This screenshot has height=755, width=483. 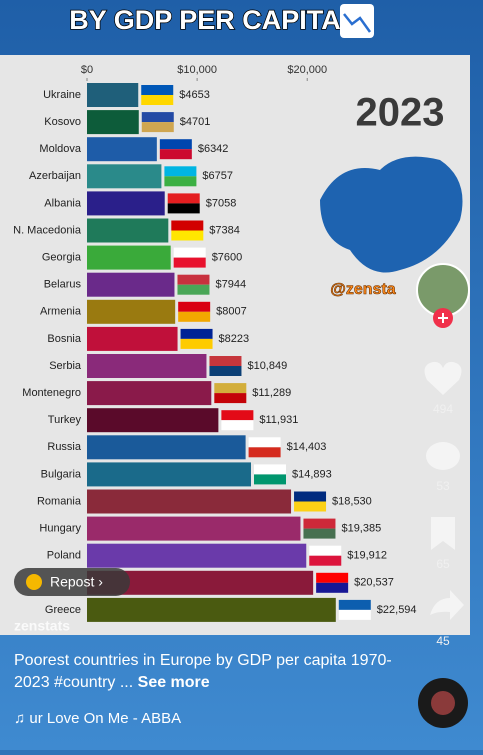 What do you see at coordinates (47, 230) in the screenshot?
I see `category-label: N. Macedonia` at bounding box center [47, 230].